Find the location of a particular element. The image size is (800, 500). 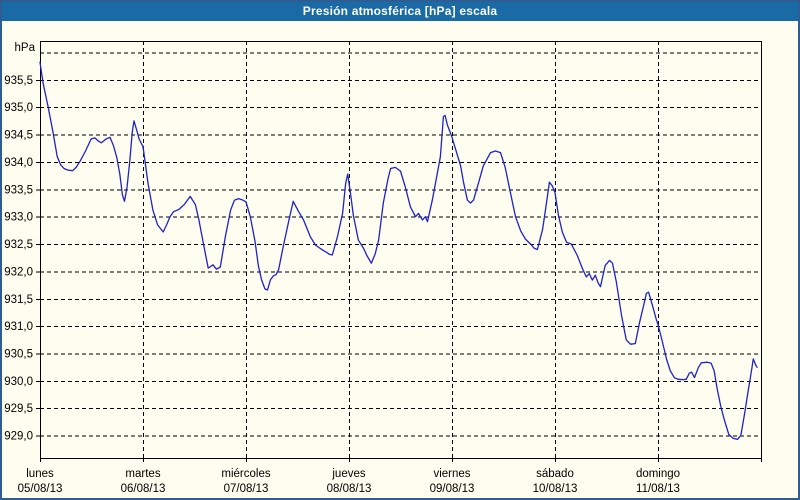

y-tick-label: 930,0 is located at coordinates (18, 382).